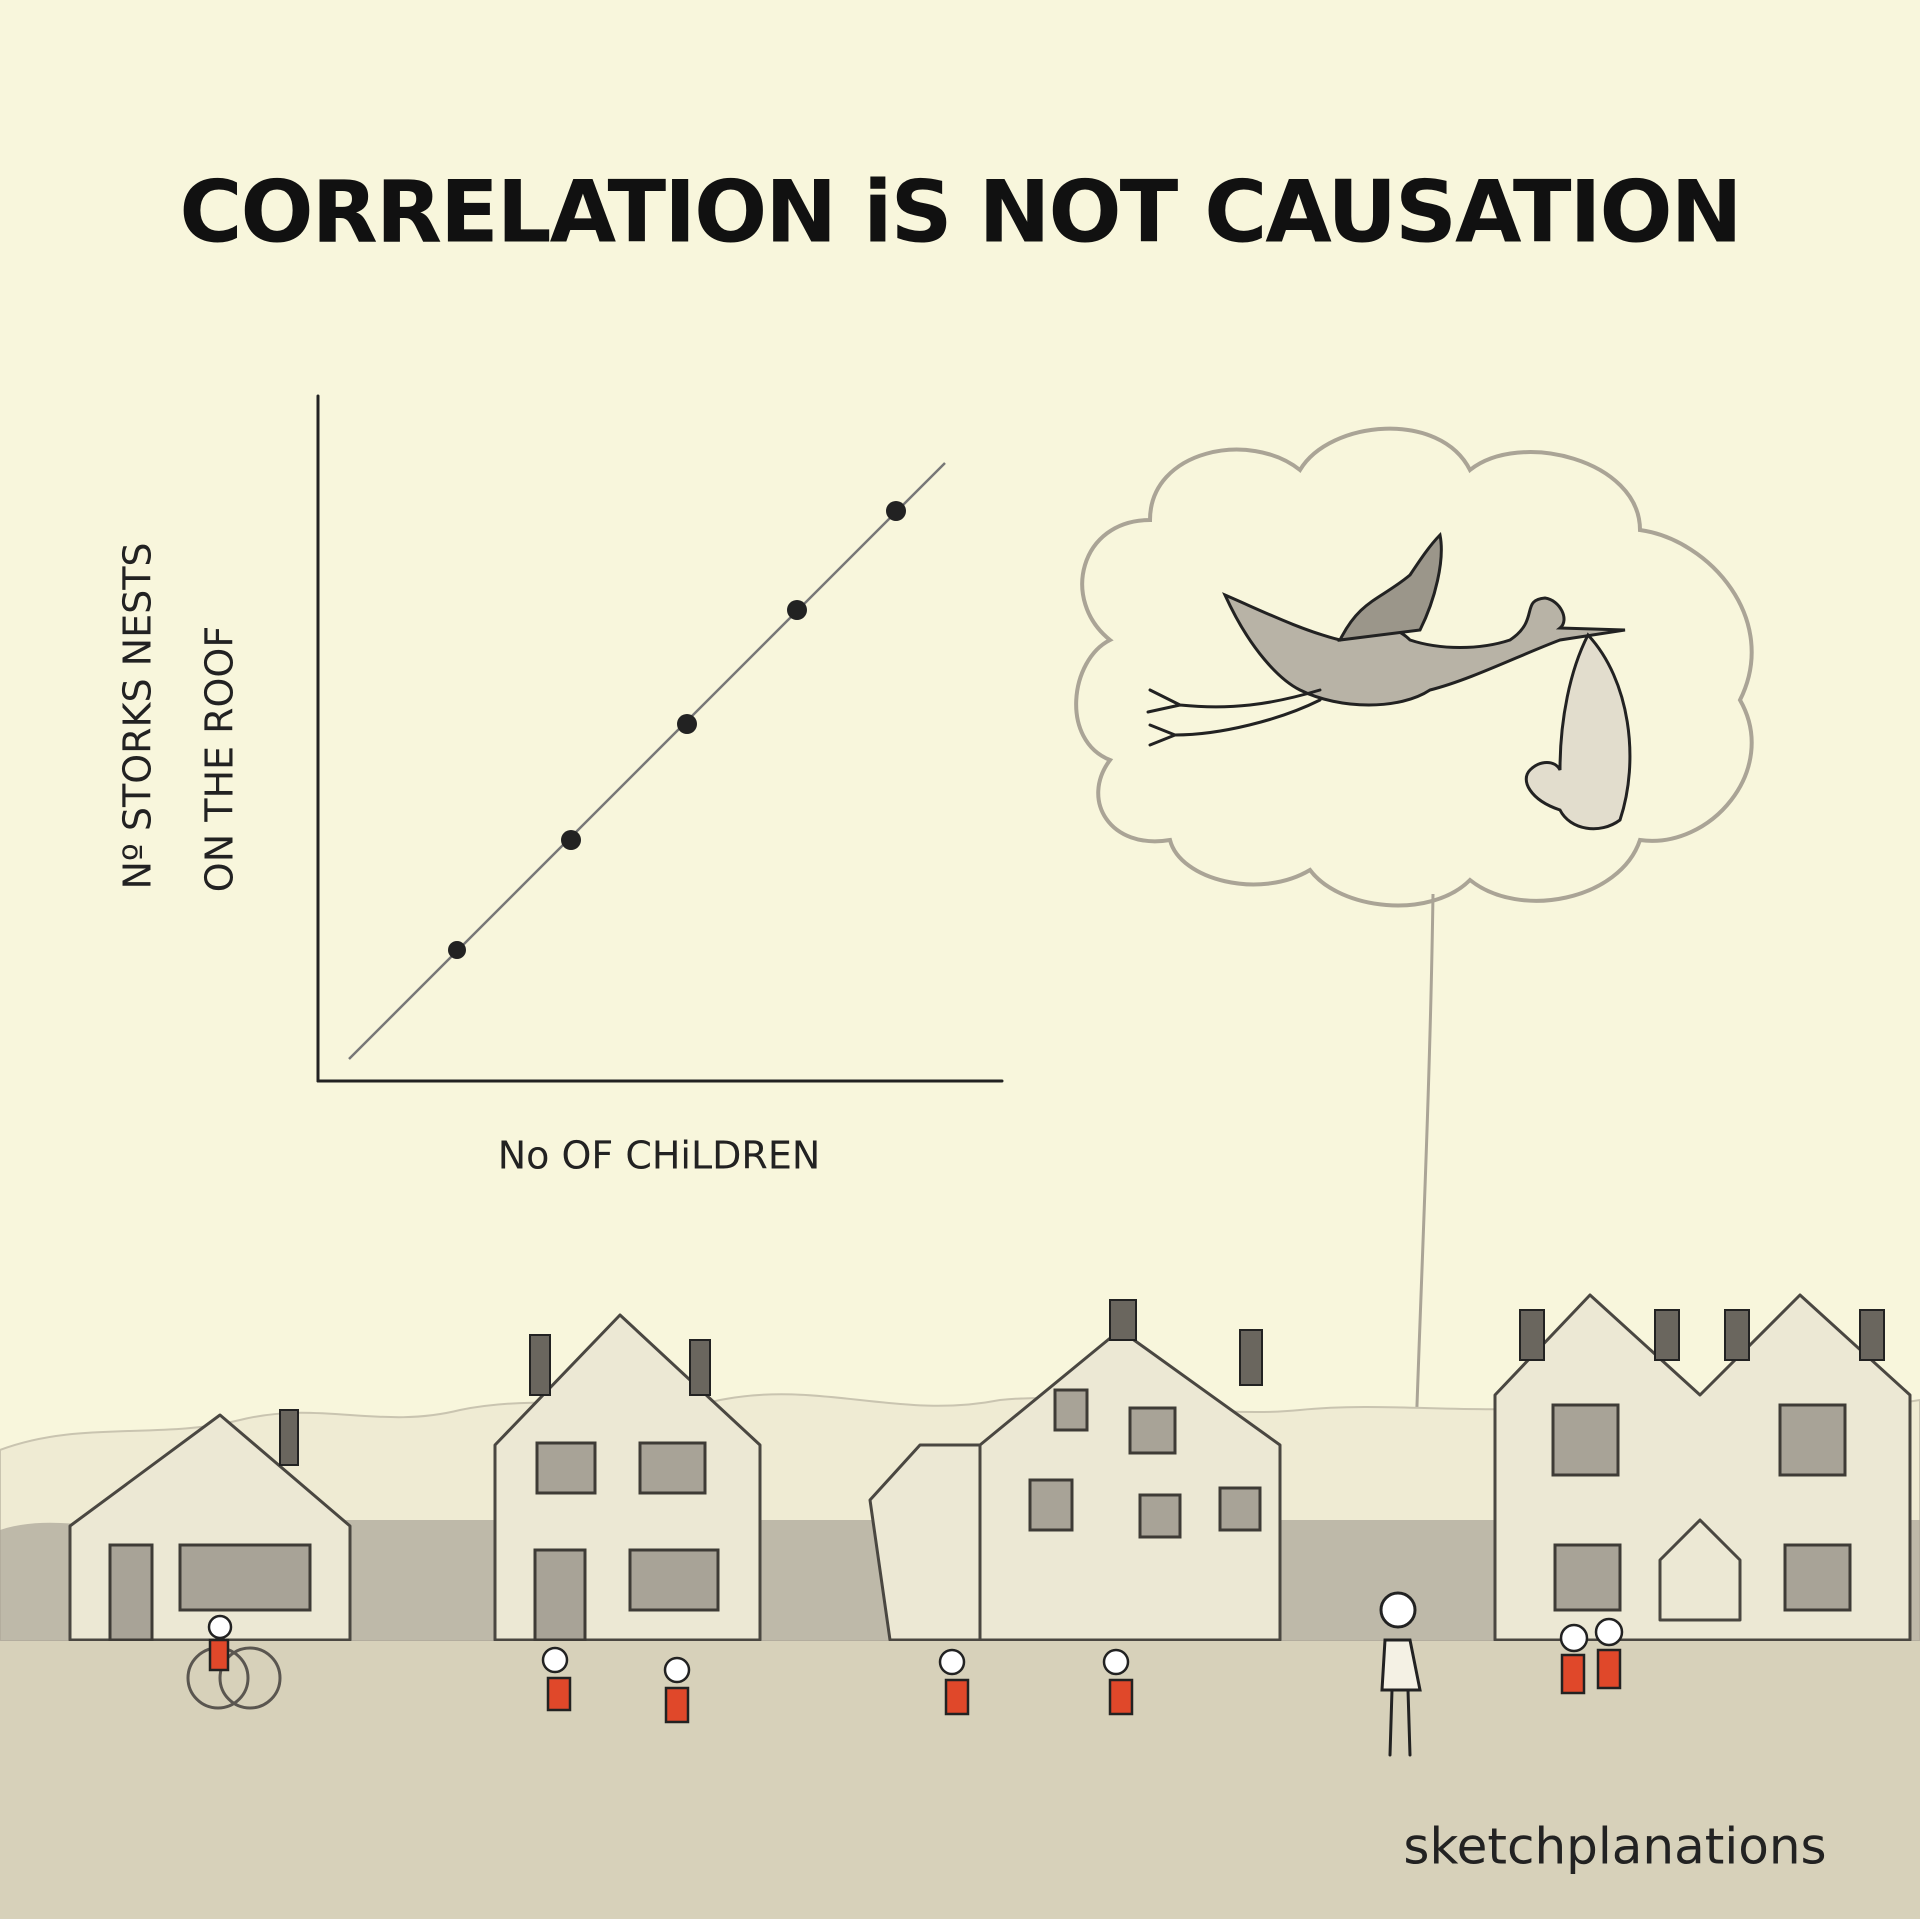 Image resolution: width=1920 pixels, height=1919 pixels. What do you see at coordinates (905, 1674) in the screenshot?
I see `people` at bounding box center [905, 1674].